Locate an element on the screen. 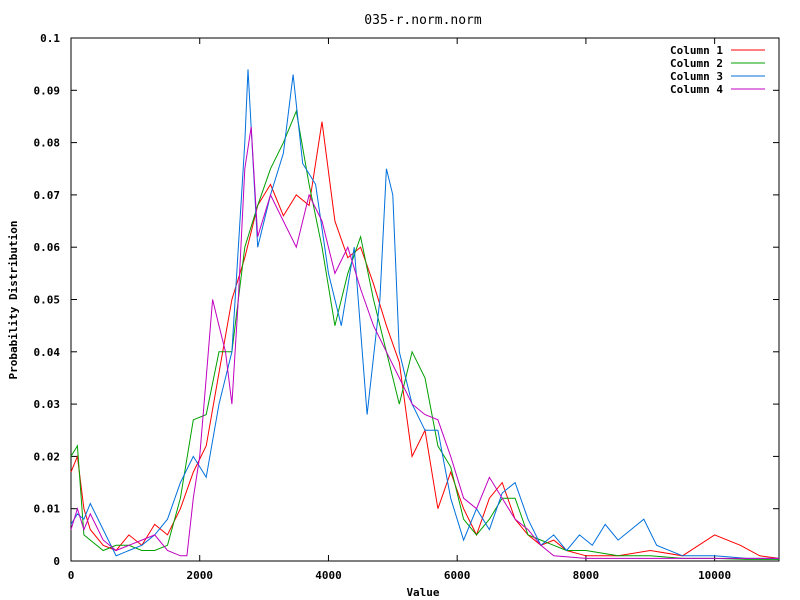 This screenshot has width=800, height=600. y-tick-label: 0.02 is located at coordinates (47, 456).